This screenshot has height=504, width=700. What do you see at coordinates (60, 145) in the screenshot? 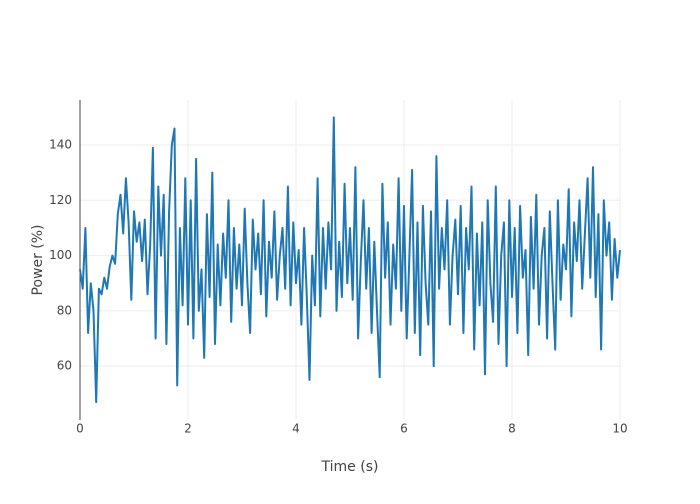
I see `y-tick-label: 140` at bounding box center [60, 145].